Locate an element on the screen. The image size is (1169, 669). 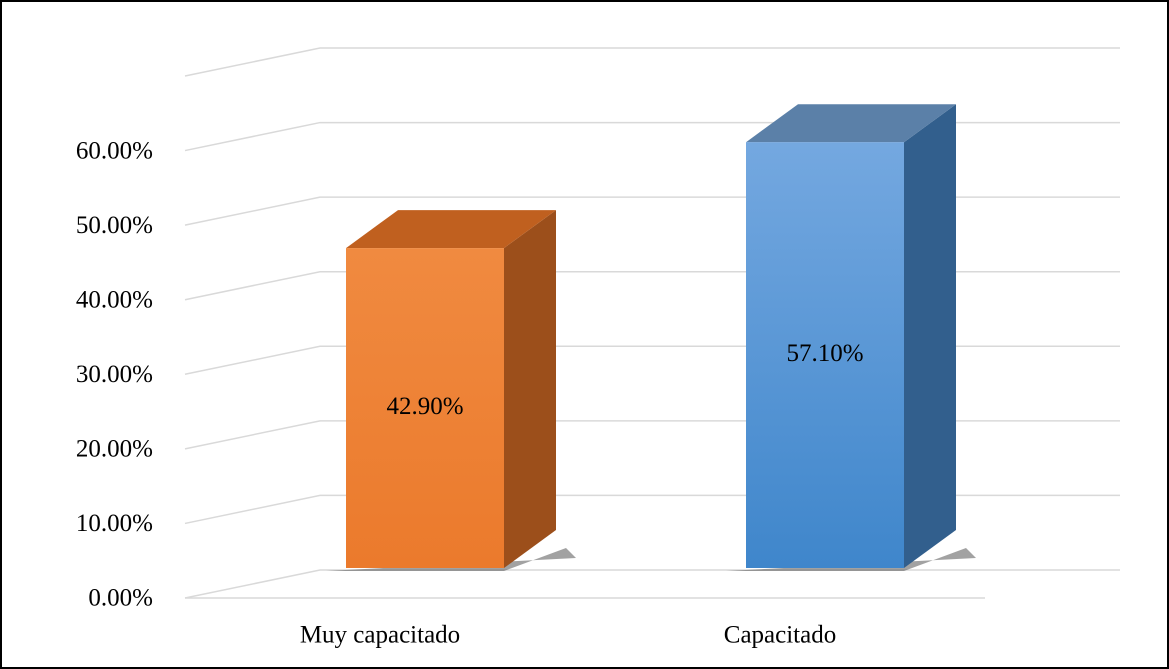
x-tick-label: Capacitado is located at coordinates (780, 635).